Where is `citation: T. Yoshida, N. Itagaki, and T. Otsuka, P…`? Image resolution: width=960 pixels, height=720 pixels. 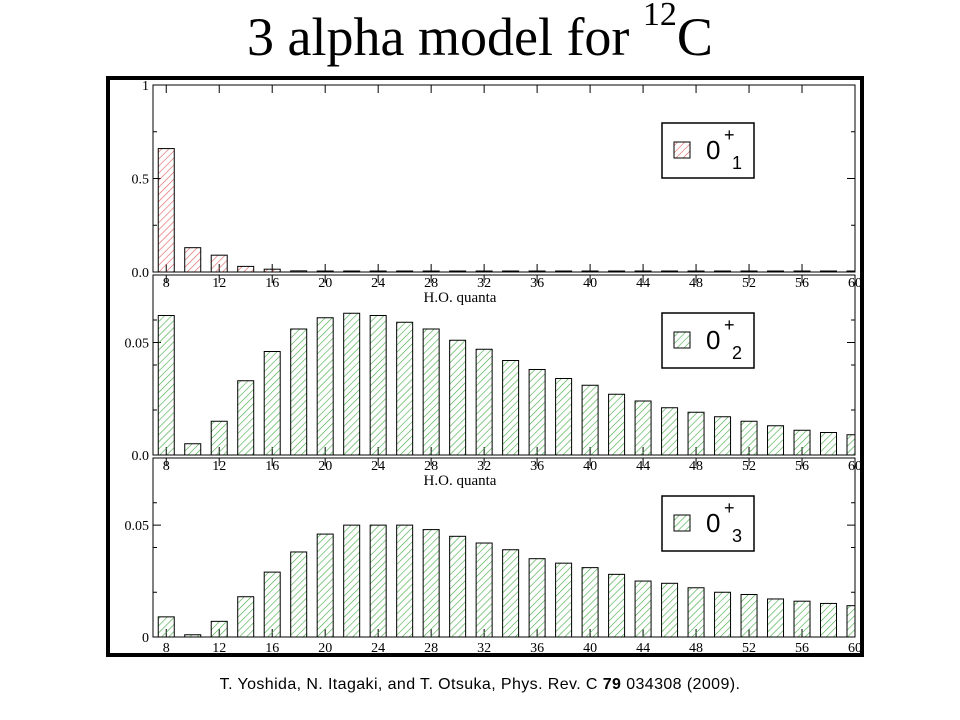 citation: T. Yoshida, N. Itagaki, and T. Otsuka, P… is located at coordinates (480, 685).